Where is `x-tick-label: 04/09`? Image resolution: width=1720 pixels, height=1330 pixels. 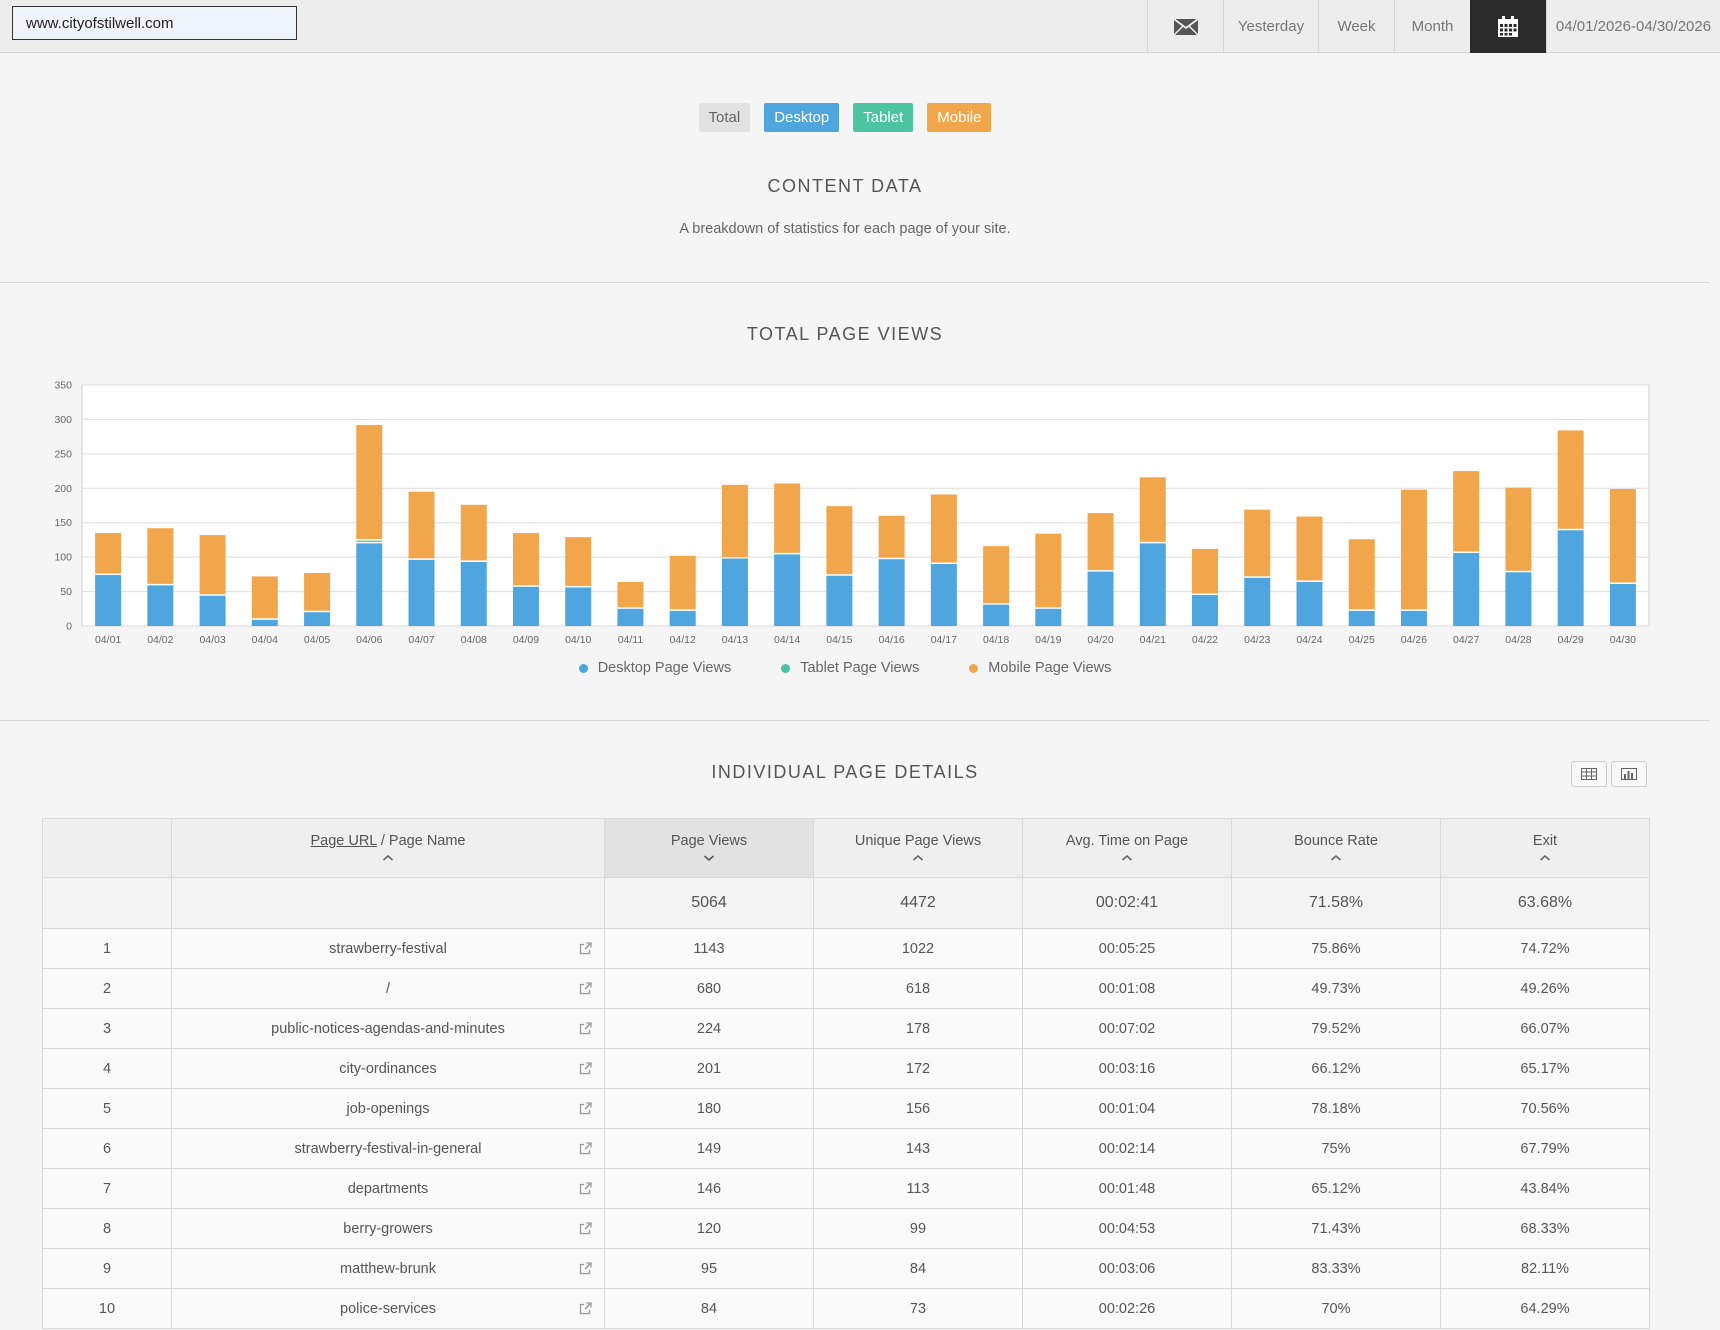 x-tick-label: 04/09 is located at coordinates (526, 640).